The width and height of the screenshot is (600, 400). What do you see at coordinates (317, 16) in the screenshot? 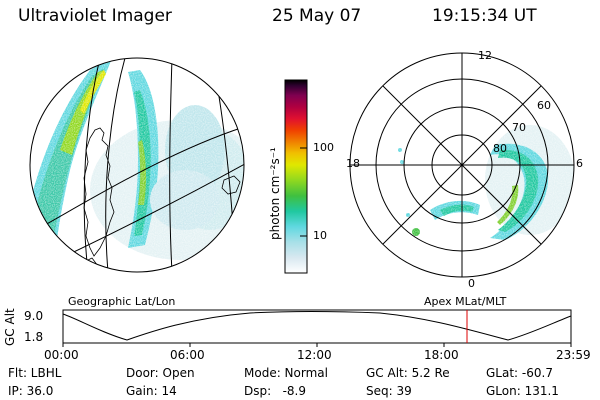
I see `date-label: 25 May 07` at bounding box center [317, 16].